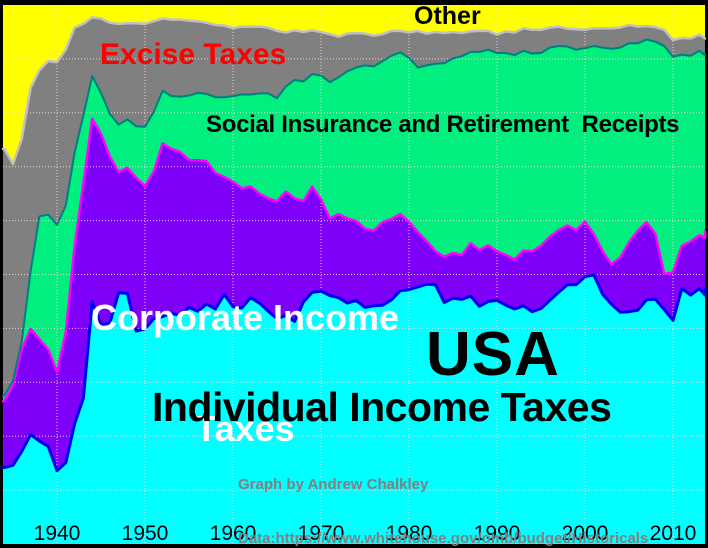 This screenshot has height=548, width=708. What do you see at coordinates (57, 533) in the screenshot?
I see `x-tick-label-1940: 1940` at bounding box center [57, 533].